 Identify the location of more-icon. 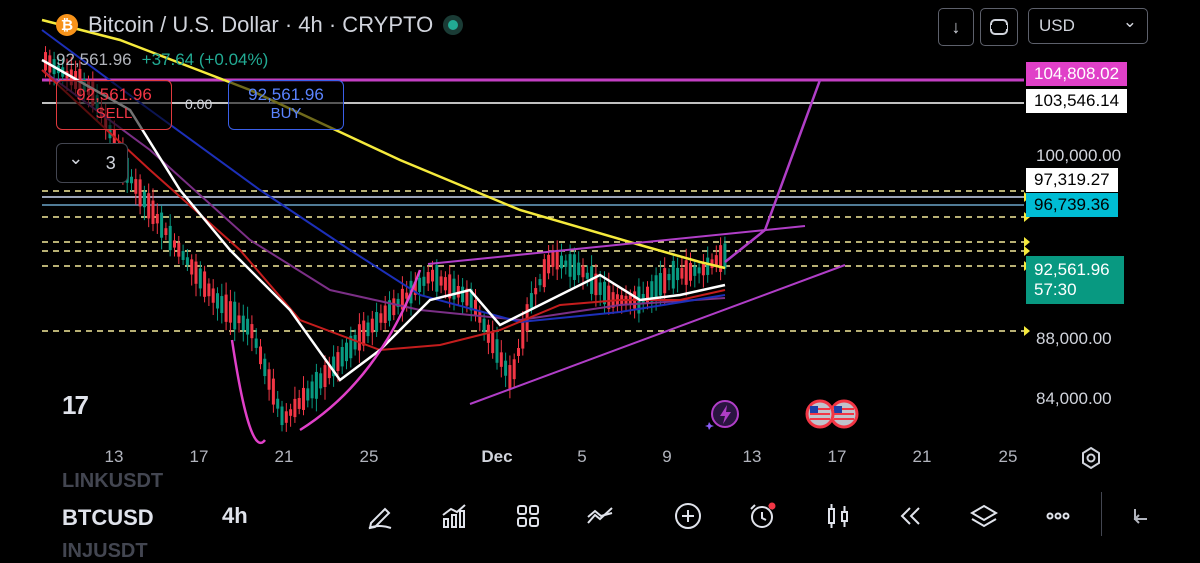
(1058, 516).